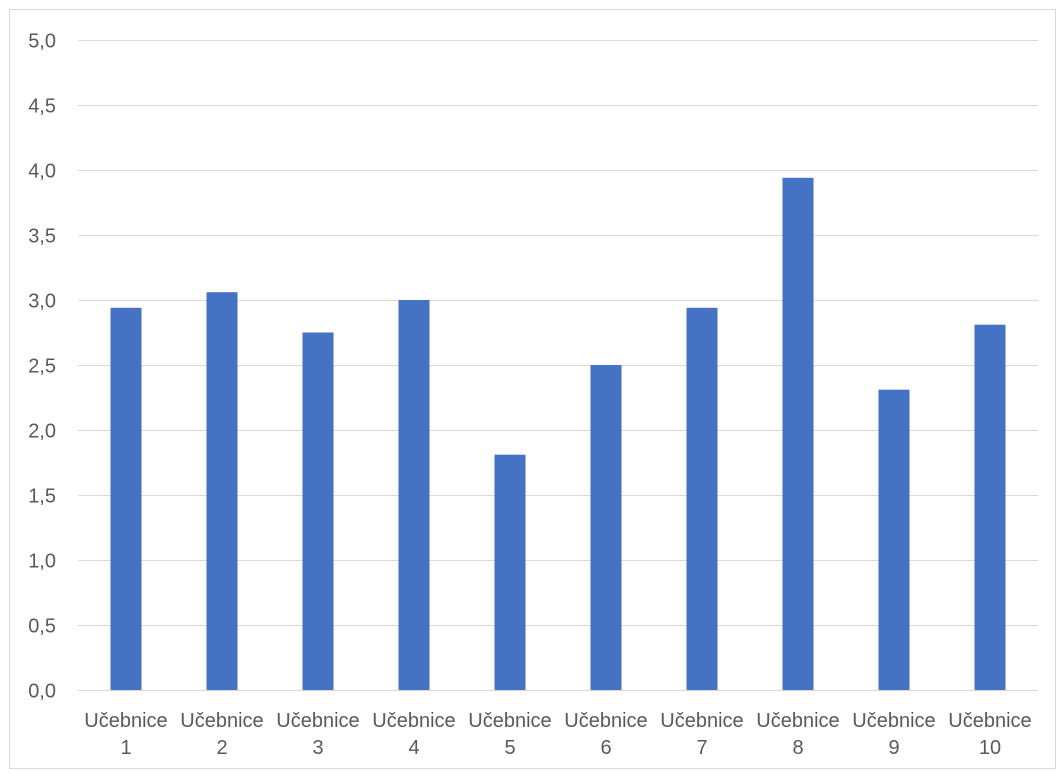  What do you see at coordinates (893, 734) in the screenshot?
I see `x-tick-label: Učebnice 9` at bounding box center [893, 734].